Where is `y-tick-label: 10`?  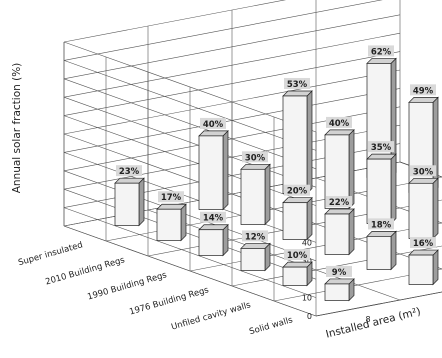
y-tick-label: 10 is located at coordinates (307, 298).